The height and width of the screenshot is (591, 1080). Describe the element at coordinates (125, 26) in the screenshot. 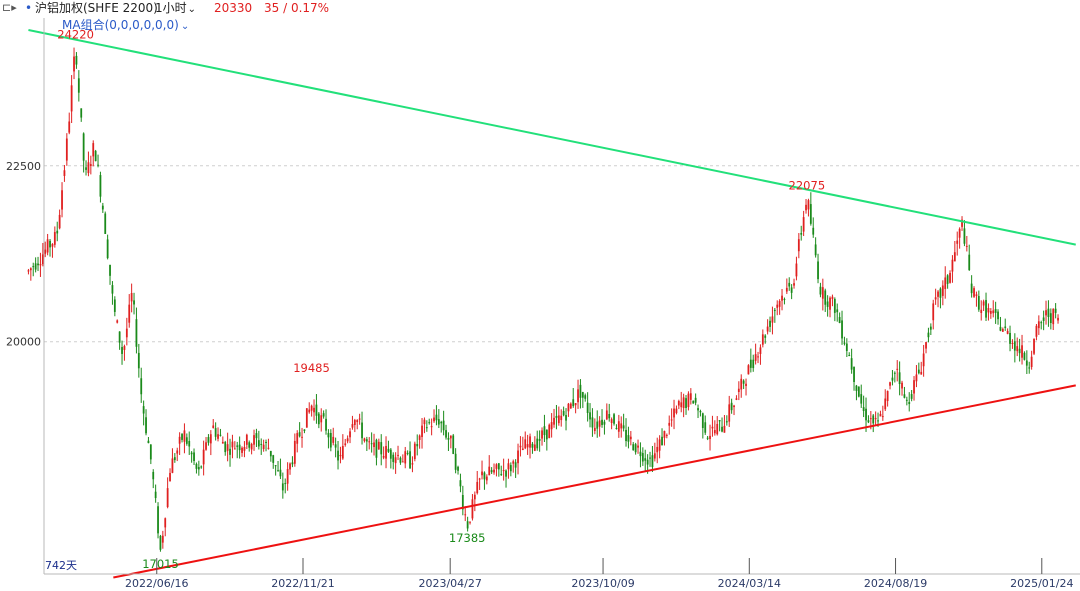

I see `ma-indicator-selector: MA组合(0,0,0,0,0,0) ⌄` at that location.